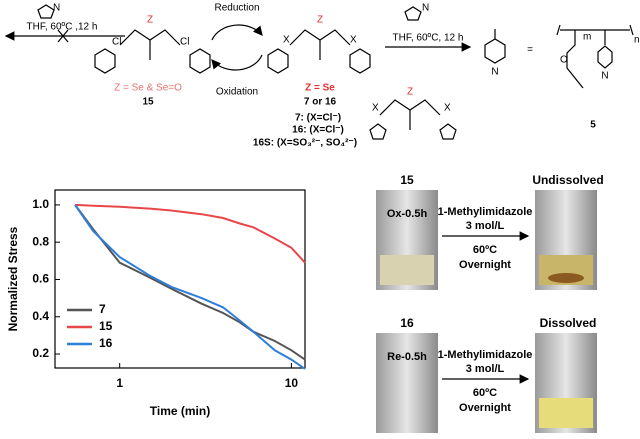  Describe the element at coordinates (40, 353) in the screenshot. I see `y-tick-label: 0.2` at that location.